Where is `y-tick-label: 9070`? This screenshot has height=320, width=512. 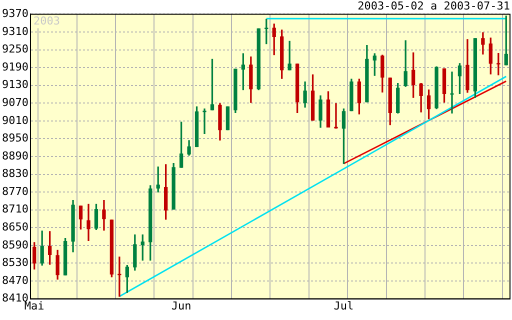 y-tick-label: 9070 is located at coordinates (15, 102).